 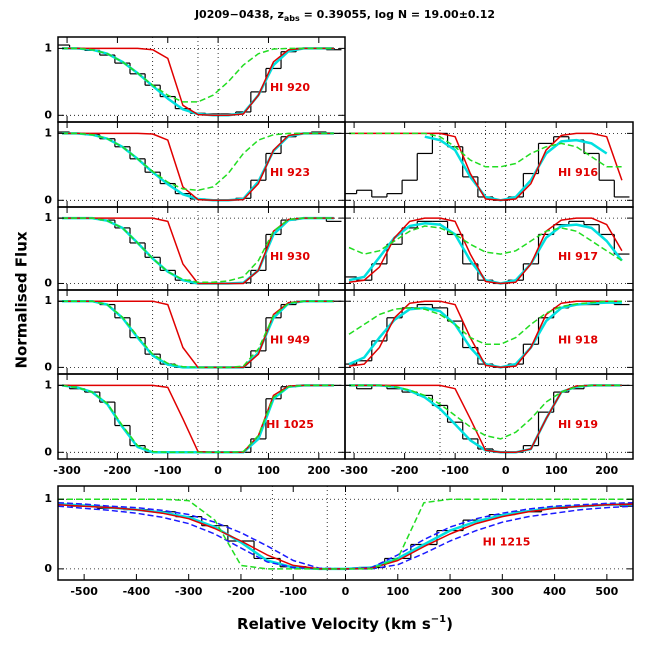 I want to click on transition-label: HI 917, so click(x=578, y=256).